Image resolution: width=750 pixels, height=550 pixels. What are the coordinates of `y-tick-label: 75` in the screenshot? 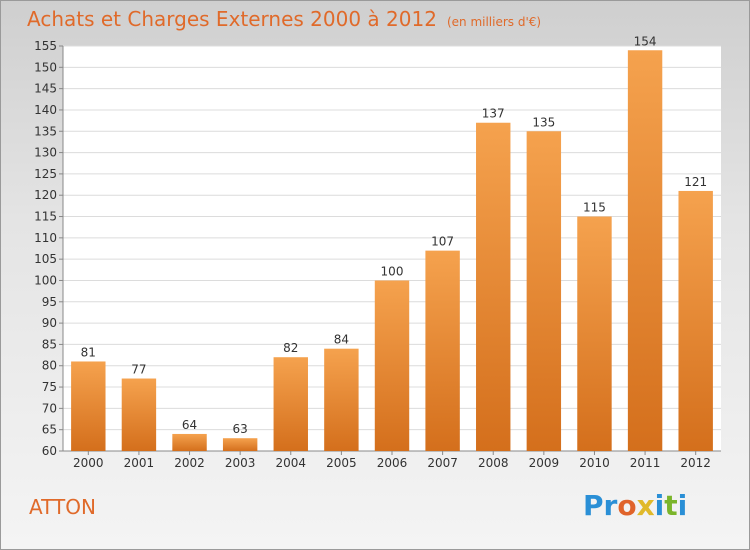 It's located at (49, 387).